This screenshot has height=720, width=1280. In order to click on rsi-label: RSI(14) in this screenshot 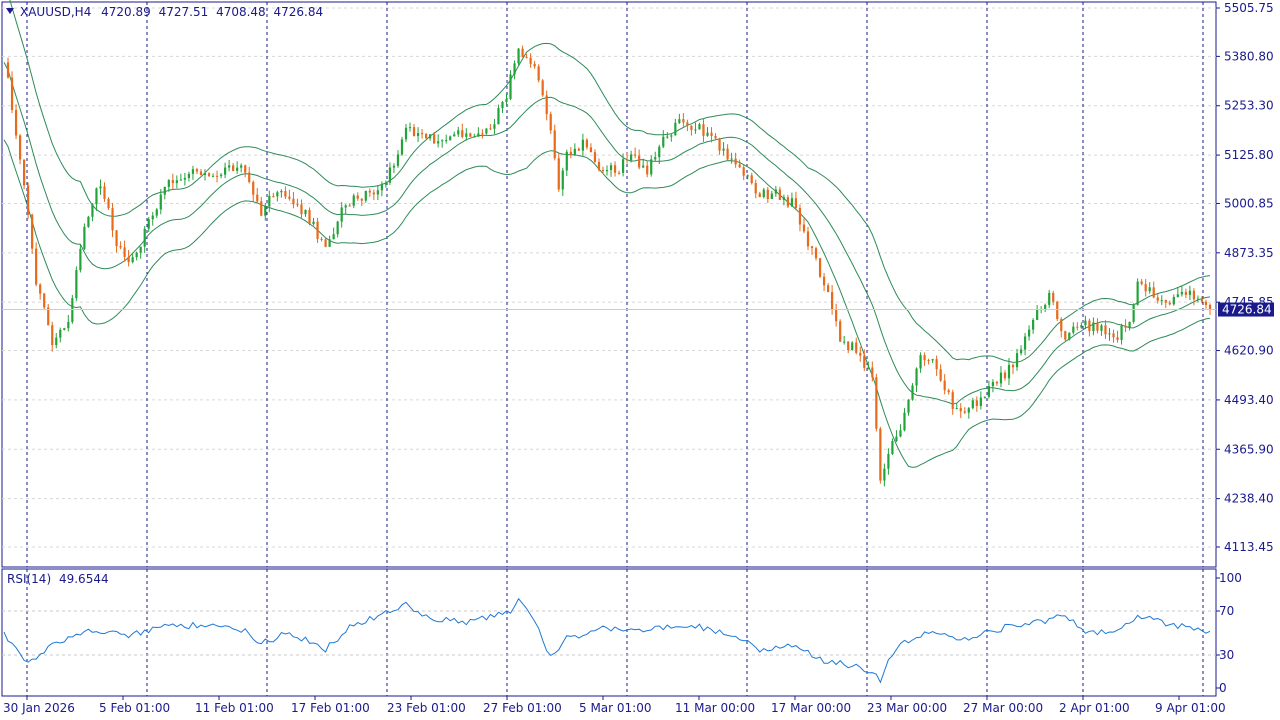, I will do `click(29, 579)`.